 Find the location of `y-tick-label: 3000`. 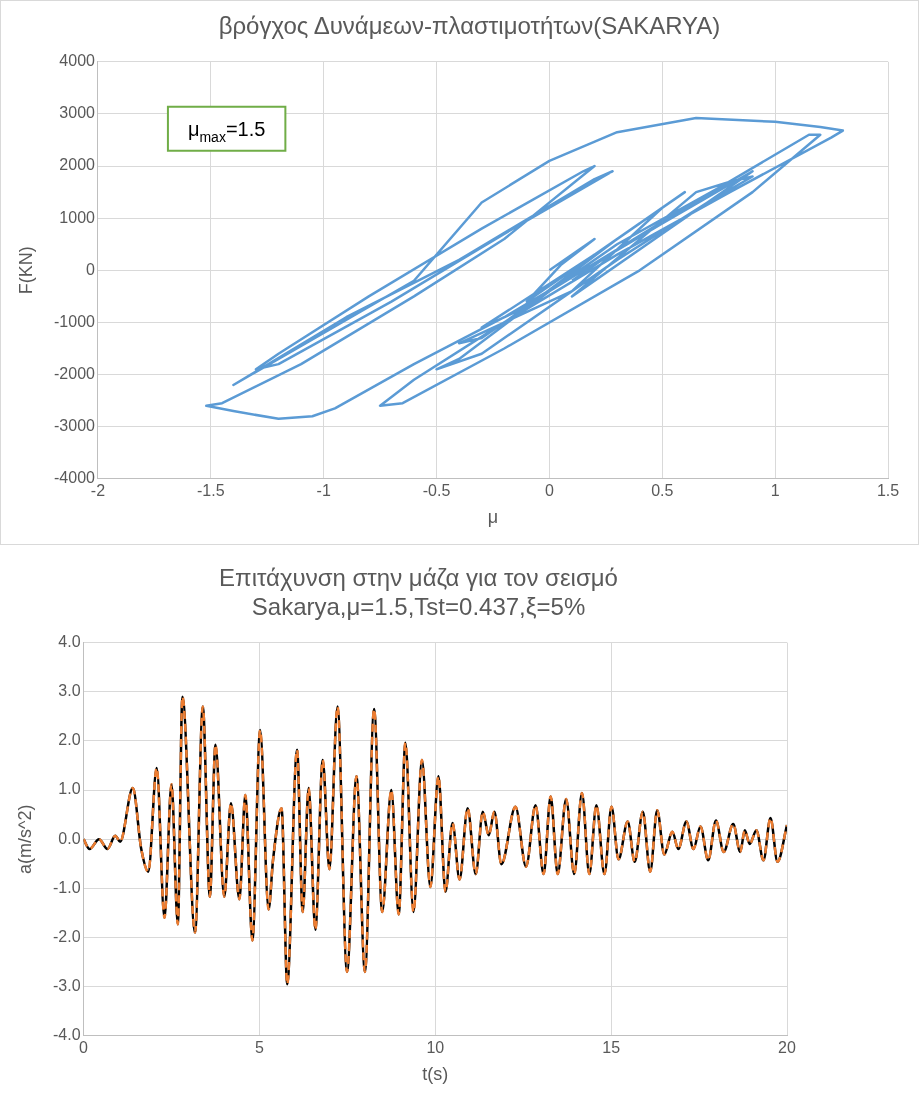

y-tick-label: 3000 is located at coordinates (77, 113).